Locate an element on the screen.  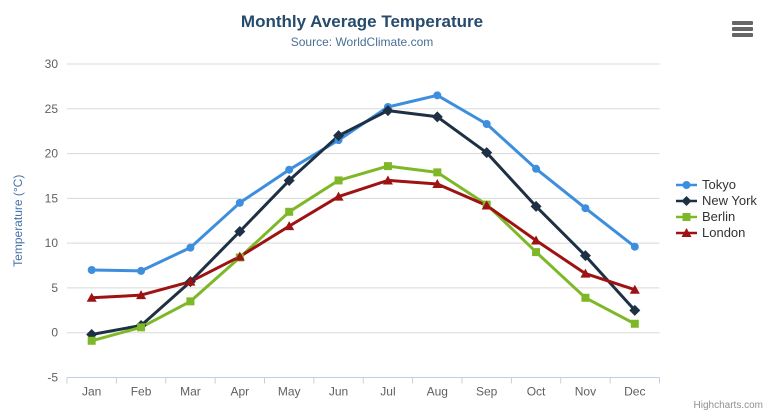
y-axis-tick-label: 15 is located at coordinates (52, 198).